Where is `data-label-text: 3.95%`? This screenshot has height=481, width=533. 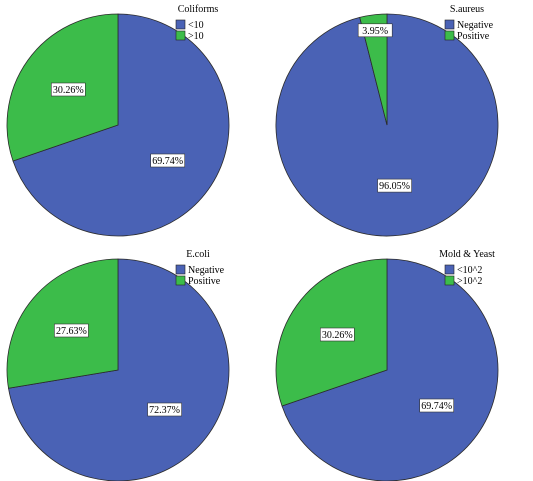 data-label-text: 3.95% is located at coordinates (375, 31).